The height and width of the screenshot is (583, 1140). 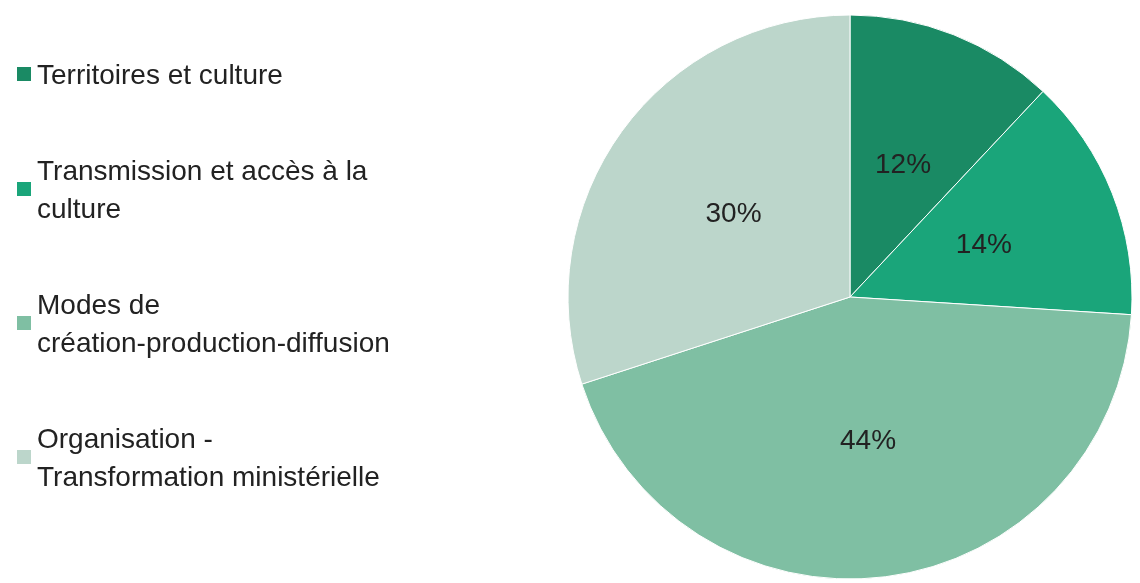 I want to click on data-label: 44%, so click(x=868, y=440).